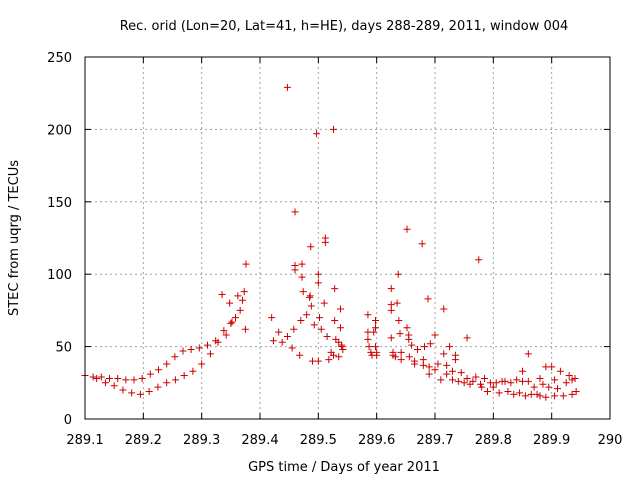 Image resolution: width=640 pixels, height=480 pixels. I want to click on x-tick-label: 289.4, so click(259, 440).